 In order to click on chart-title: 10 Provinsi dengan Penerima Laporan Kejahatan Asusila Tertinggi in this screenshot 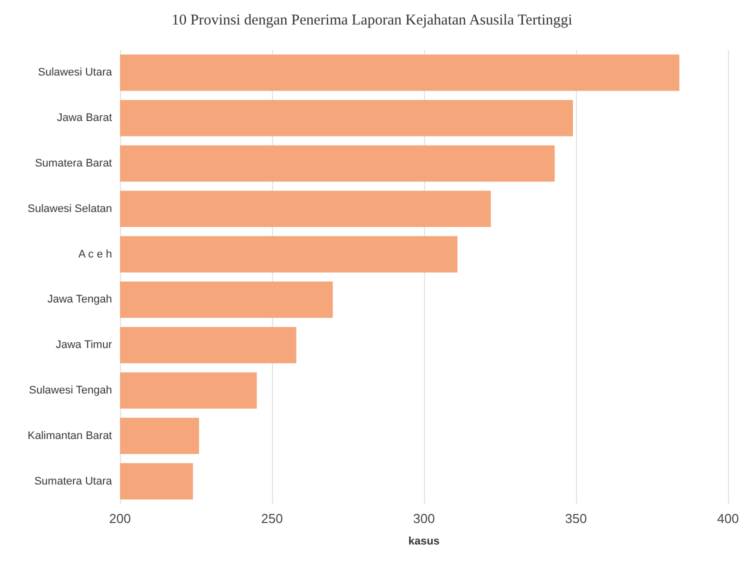, I will do `click(372, 20)`.